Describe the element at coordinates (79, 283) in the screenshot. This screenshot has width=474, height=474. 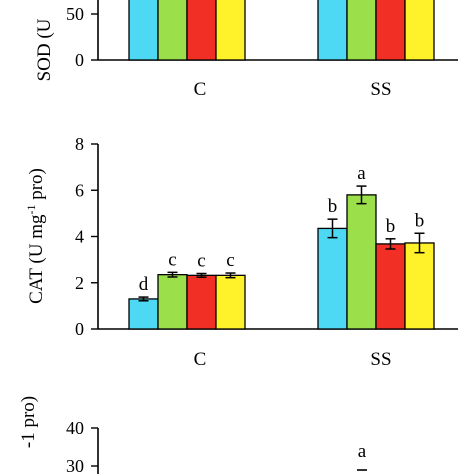
I see `cat-y-tick-label: 2` at that location.